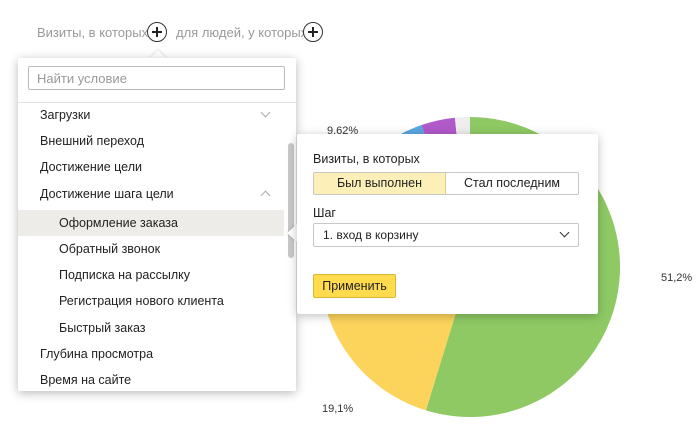 The height and width of the screenshot is (435, 700). I want to click on step-select-value: 1. вход в корзину, so click(371, 235).